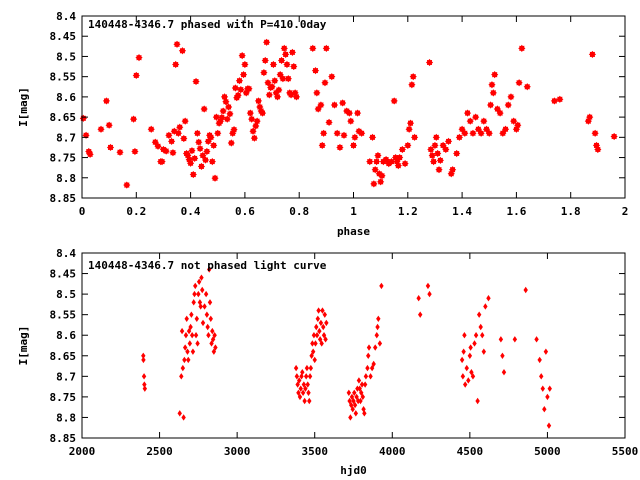 The image size is (640, 480). I want to click on phased-x-tick-label: 0.6, so click(245, 211).